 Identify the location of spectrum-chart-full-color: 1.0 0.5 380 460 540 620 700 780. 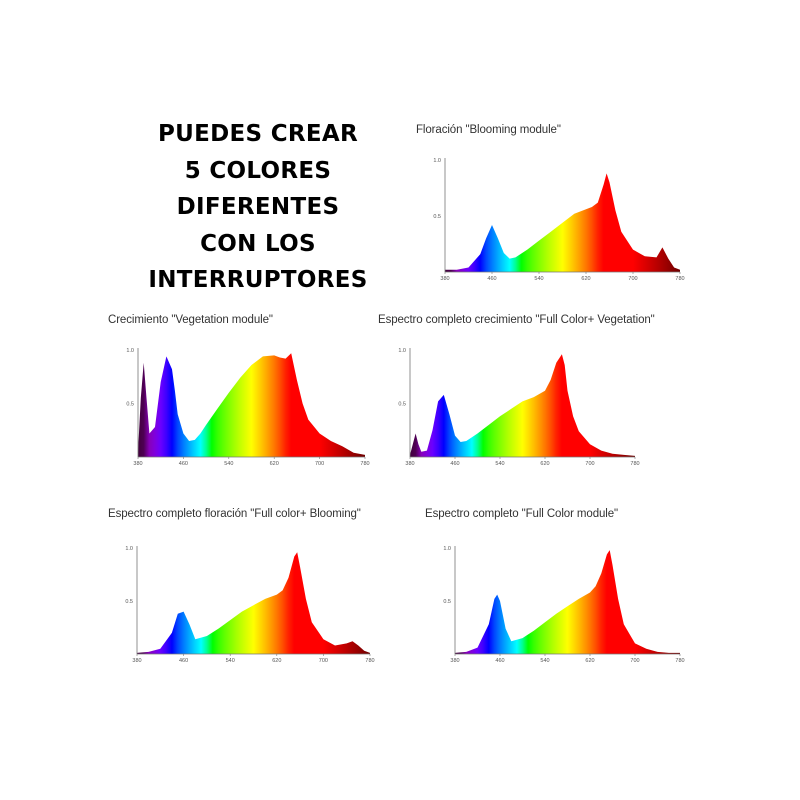
(564, 605).